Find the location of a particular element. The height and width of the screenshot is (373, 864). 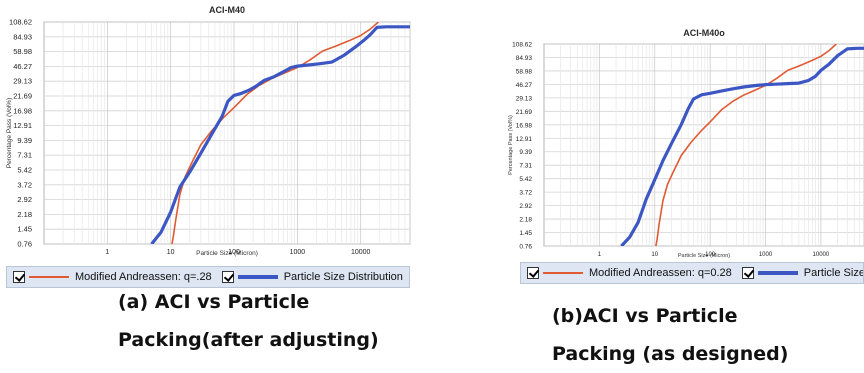

x-tick-label-a: 10000 is located at coordinates (361, 252).